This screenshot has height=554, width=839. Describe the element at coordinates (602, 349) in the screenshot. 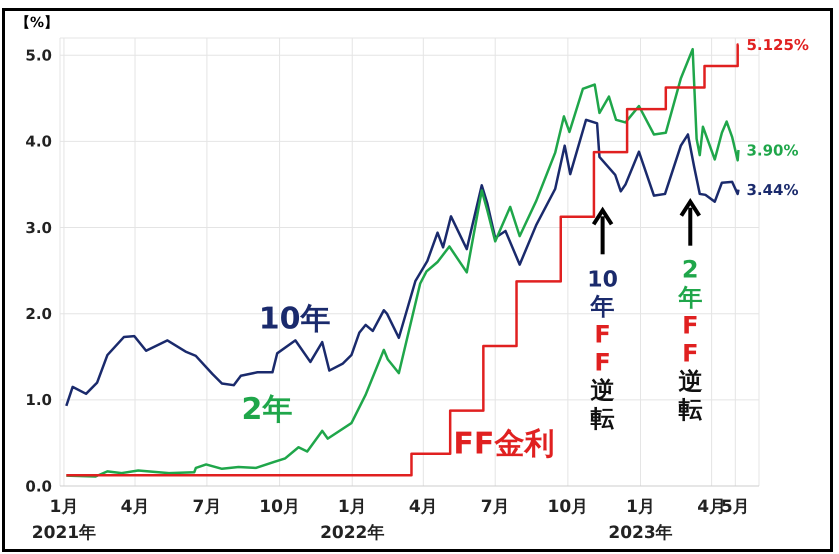

I see `annotation: 10年FF逆転` at that location.